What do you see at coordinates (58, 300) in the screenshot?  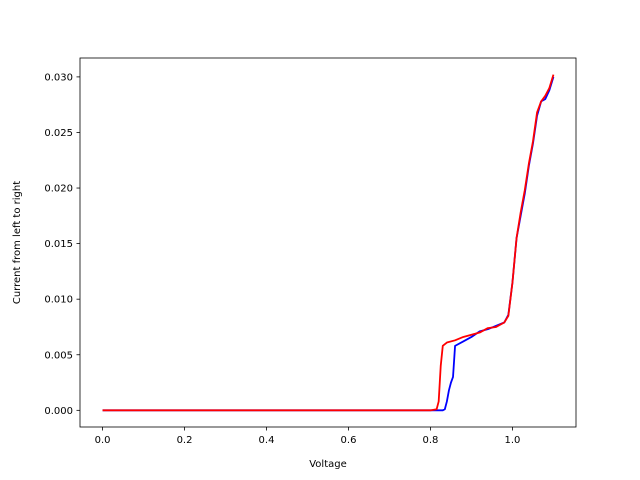 I see `y-tick-label: 0.010` at bounding box center [58, 300].